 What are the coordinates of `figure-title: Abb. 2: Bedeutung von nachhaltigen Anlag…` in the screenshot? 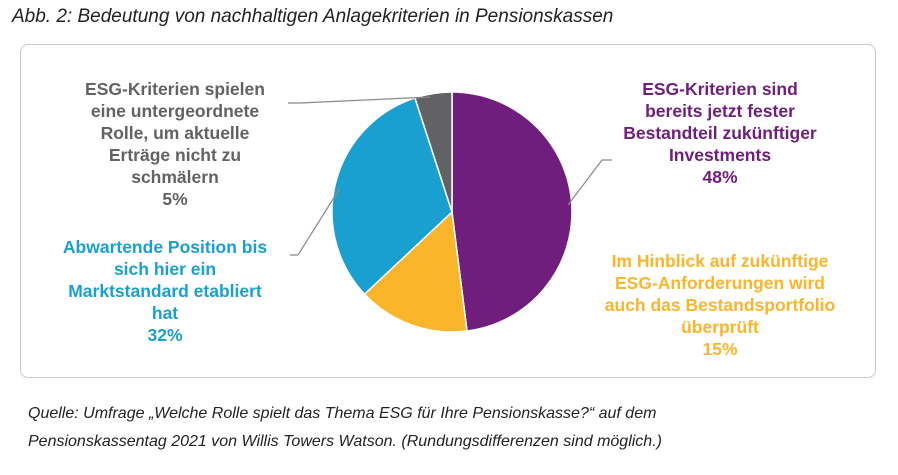 It's located at (313, 16).